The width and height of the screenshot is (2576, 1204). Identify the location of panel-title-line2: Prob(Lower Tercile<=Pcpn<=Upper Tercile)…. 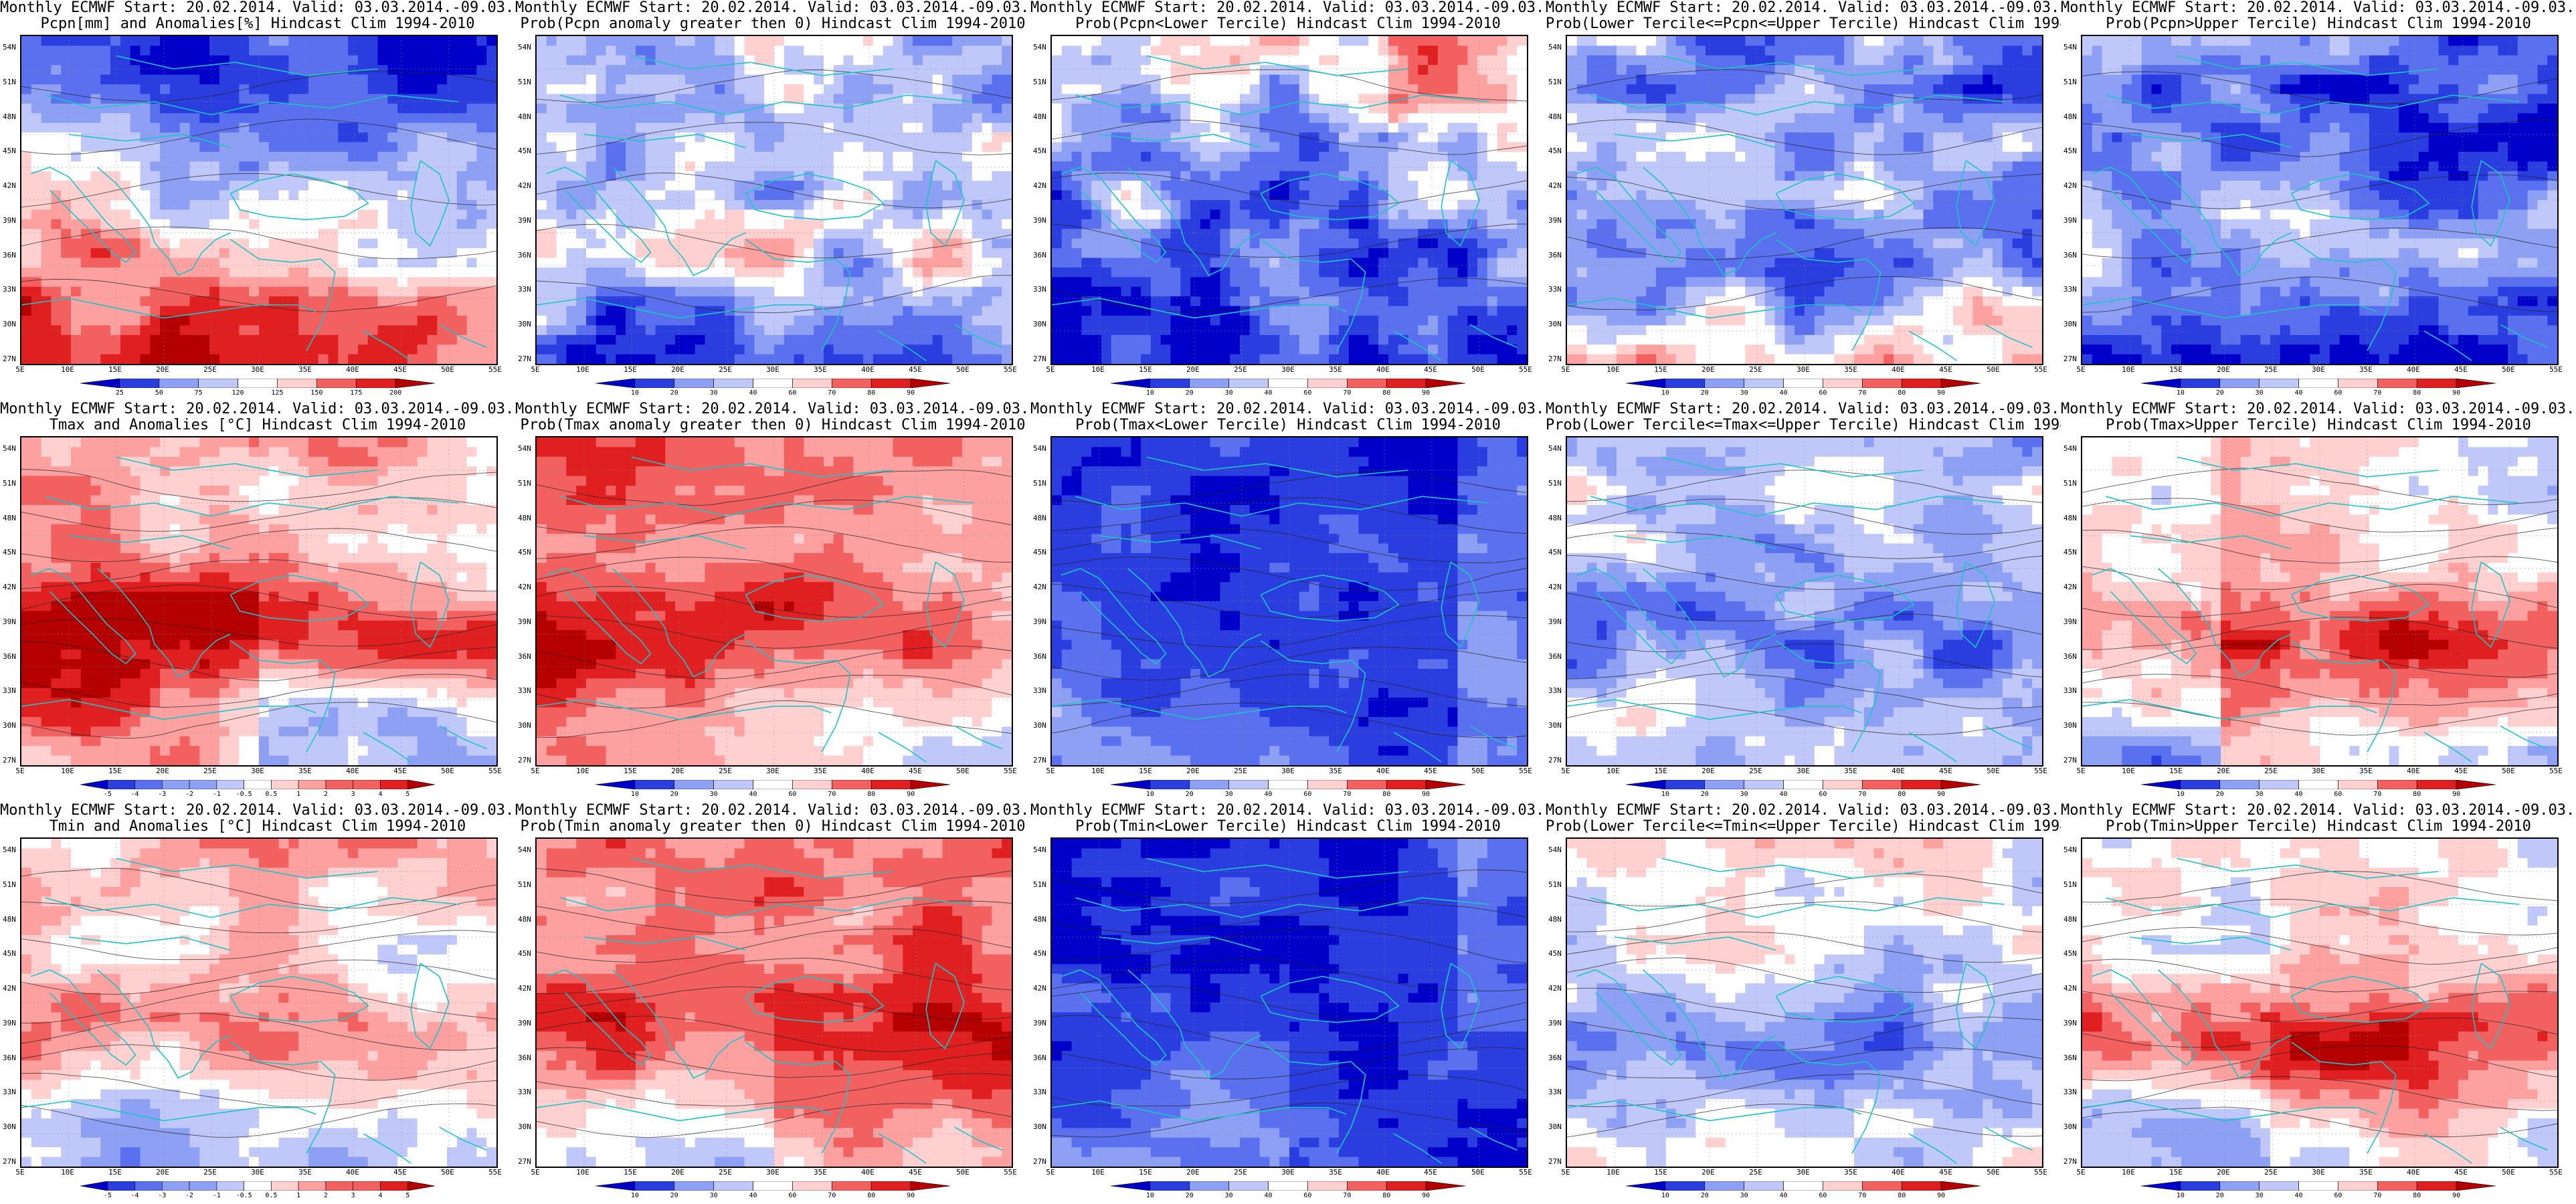
(1803, 24).